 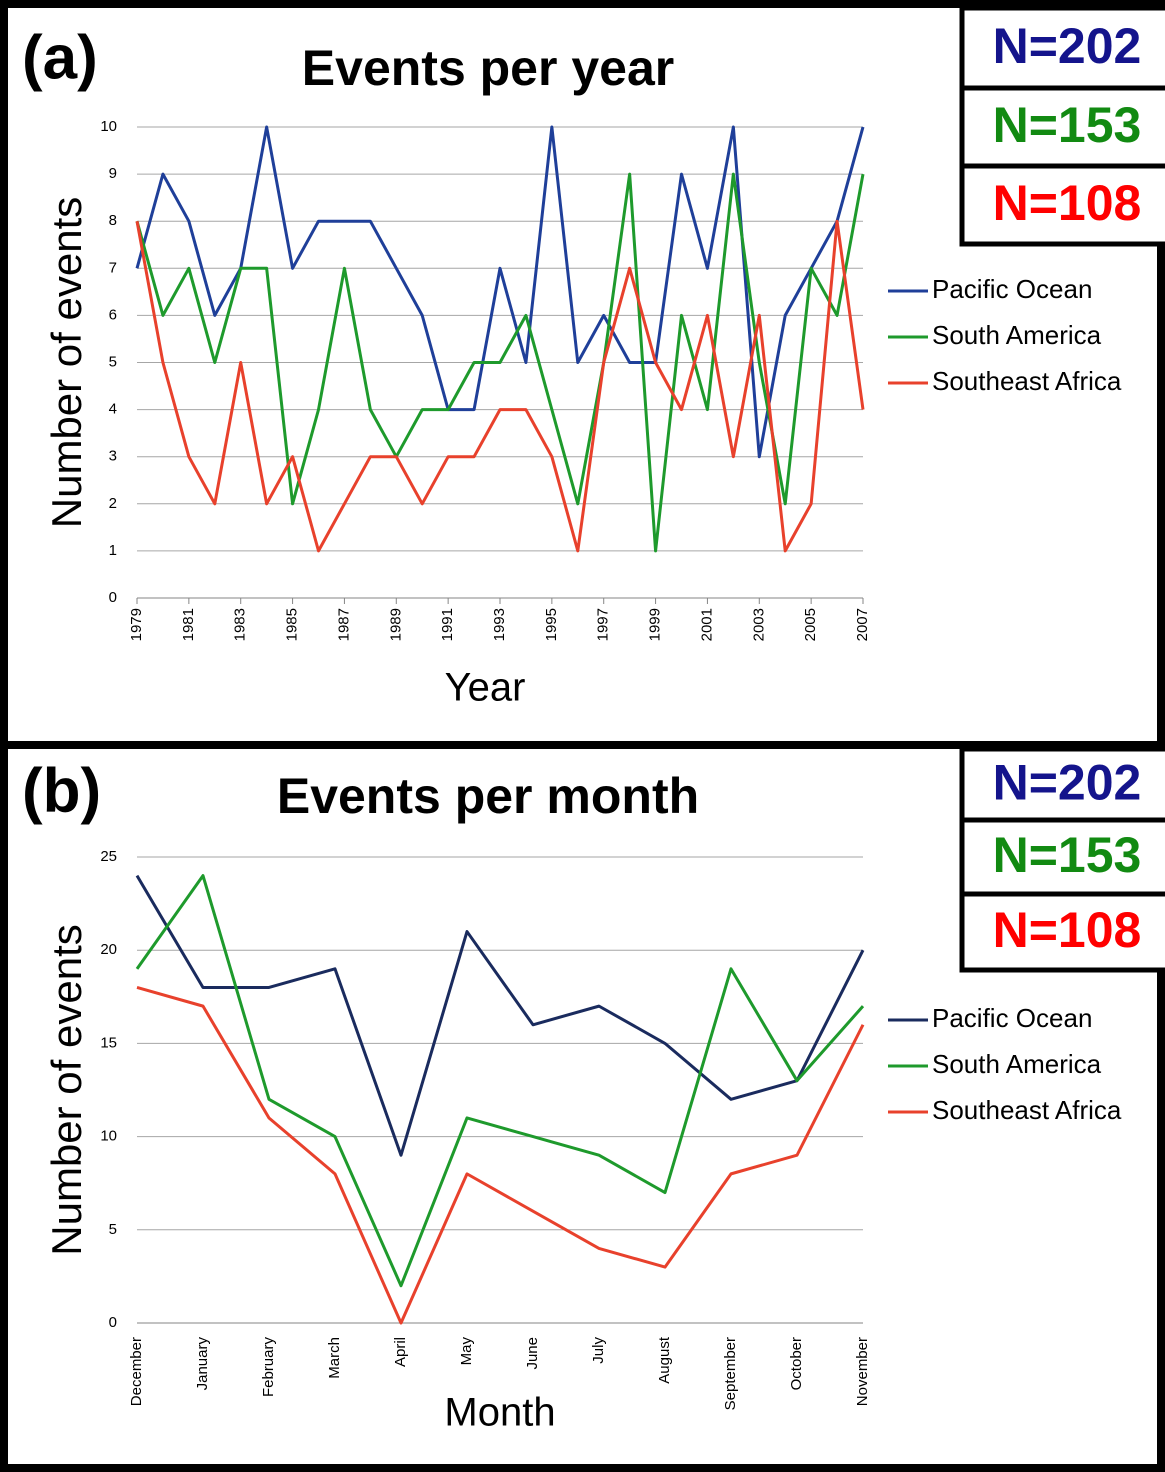 I want to click on x-tick-label: September, so click(x=730, y=1373).